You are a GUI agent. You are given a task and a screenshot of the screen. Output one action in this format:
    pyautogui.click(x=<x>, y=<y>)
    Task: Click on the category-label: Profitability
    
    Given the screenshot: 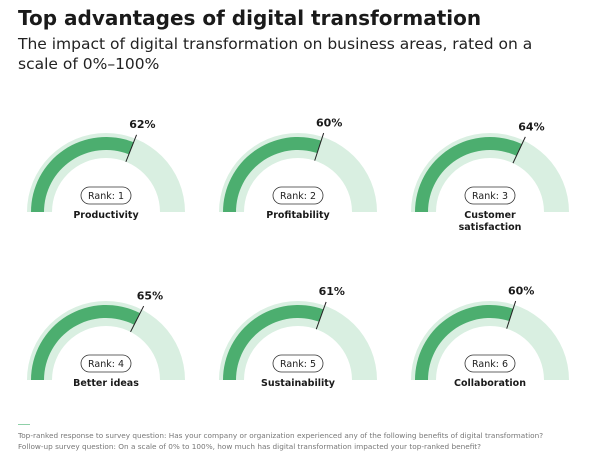 What is the action you would take?
    pyautogui.click(x=298, y=215)
    